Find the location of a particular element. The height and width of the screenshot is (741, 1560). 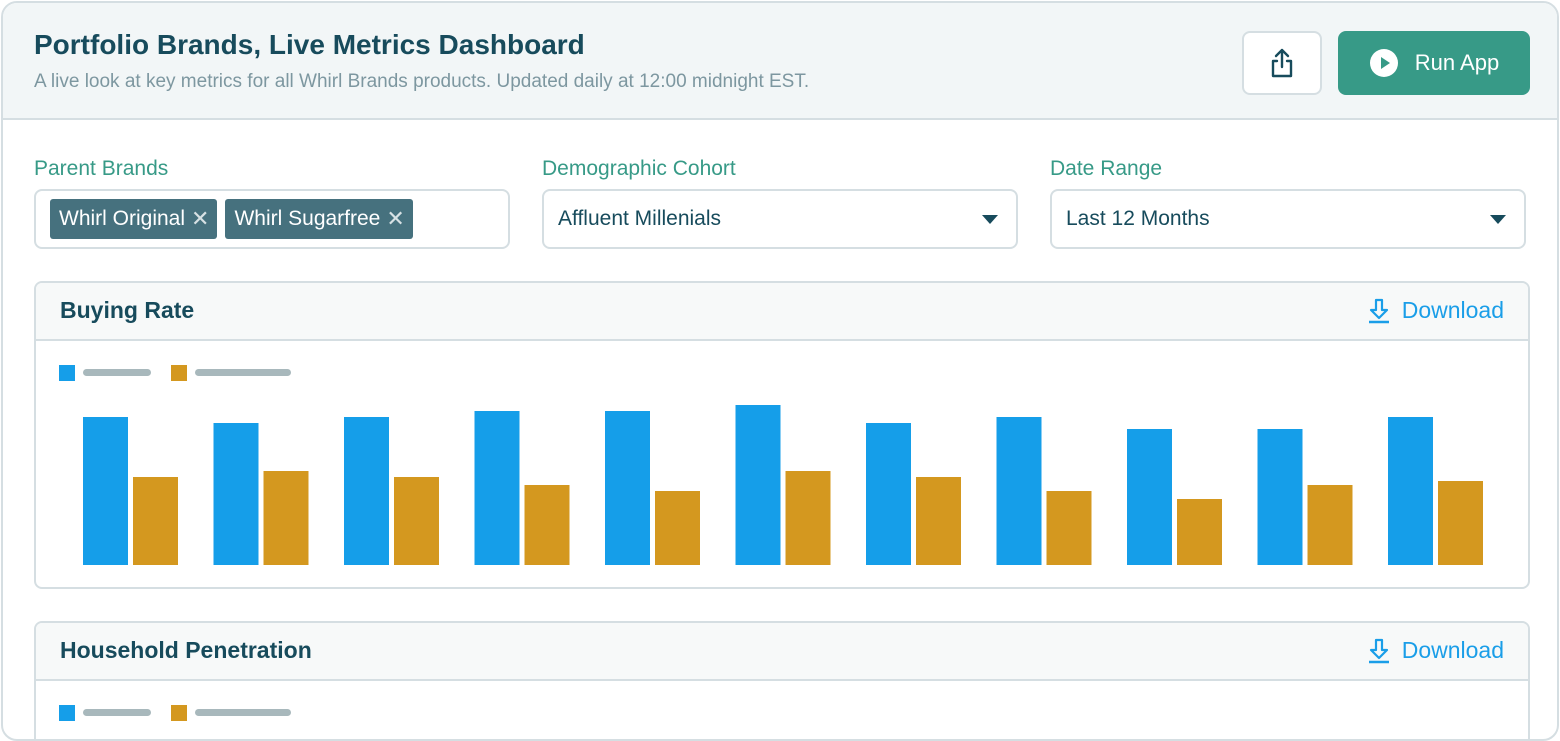

run-app-button: Run App is located at coordinates (1434, 63).